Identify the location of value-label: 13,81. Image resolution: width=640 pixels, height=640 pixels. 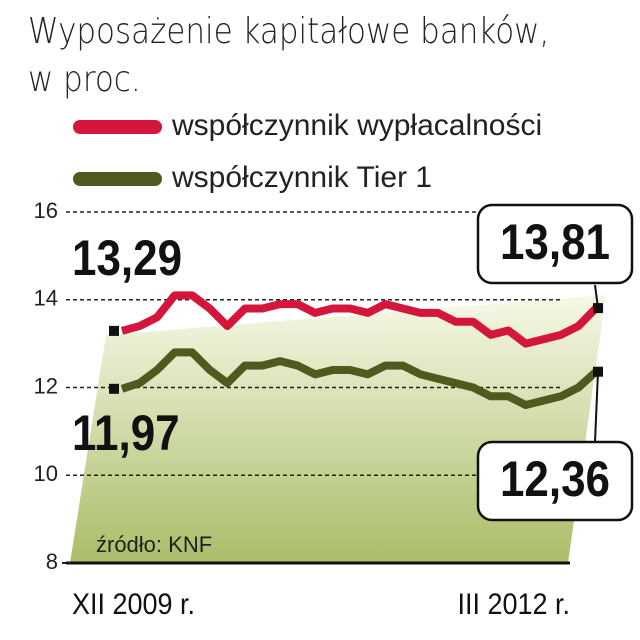
(555, 242).